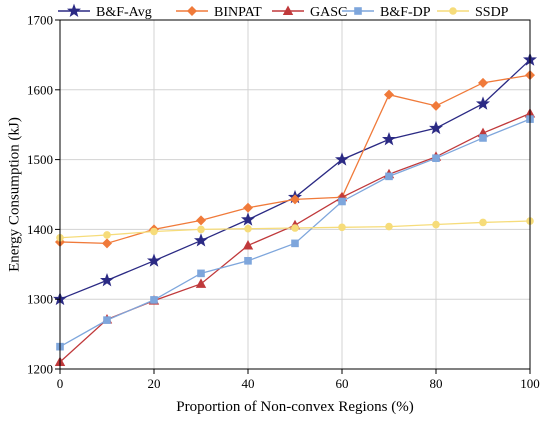  What do you see at coordinates (40, 89) in the screenshot?
I see `y-tick-label: 1600` at bounding box center [40, 89].